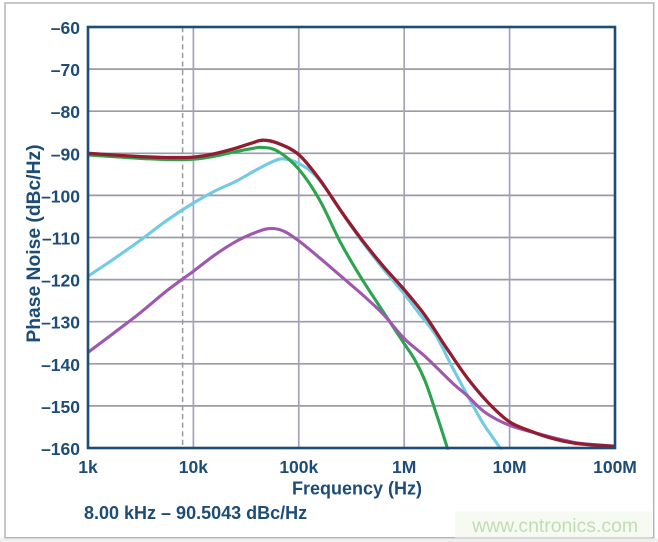  I want to click on svg-text: Frequency (Hz), so click(357, 489).